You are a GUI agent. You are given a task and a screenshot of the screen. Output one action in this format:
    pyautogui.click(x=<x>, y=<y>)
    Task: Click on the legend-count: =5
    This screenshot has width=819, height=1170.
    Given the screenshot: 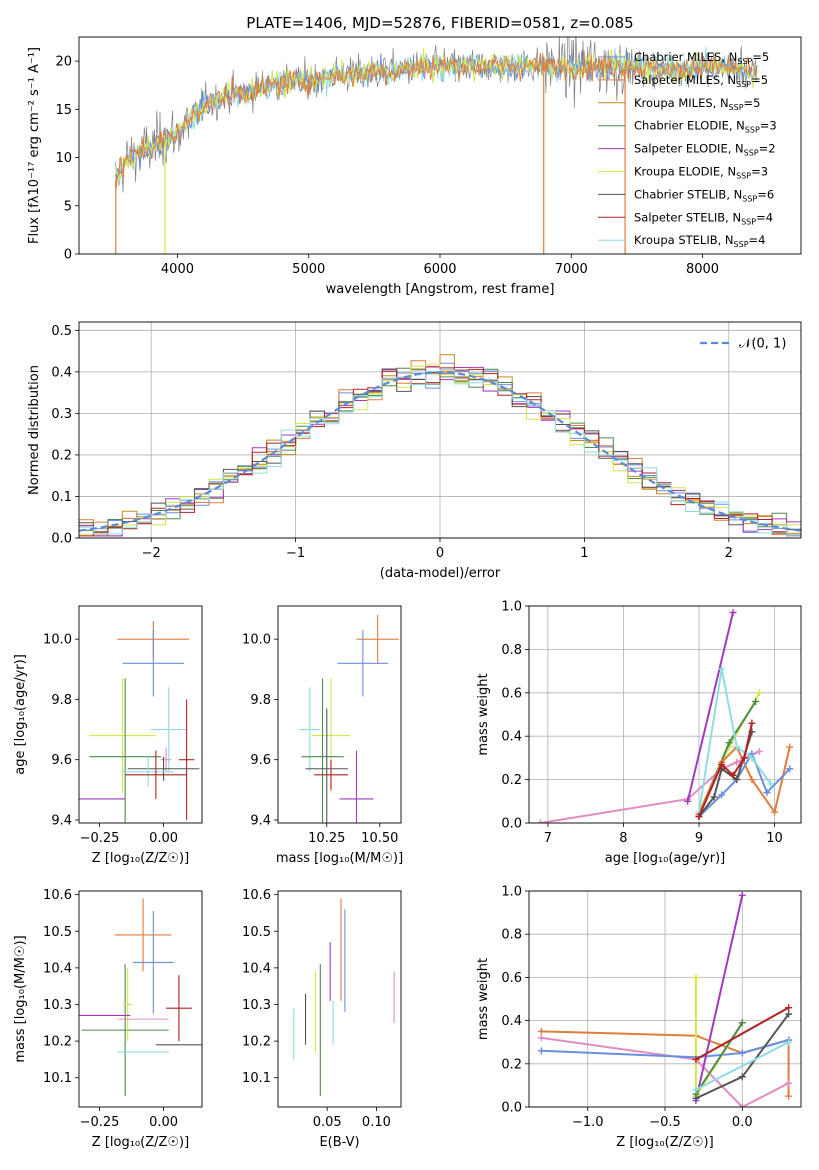 What is the action you would take?
    pyautogui.click(x=760, y=57)
    